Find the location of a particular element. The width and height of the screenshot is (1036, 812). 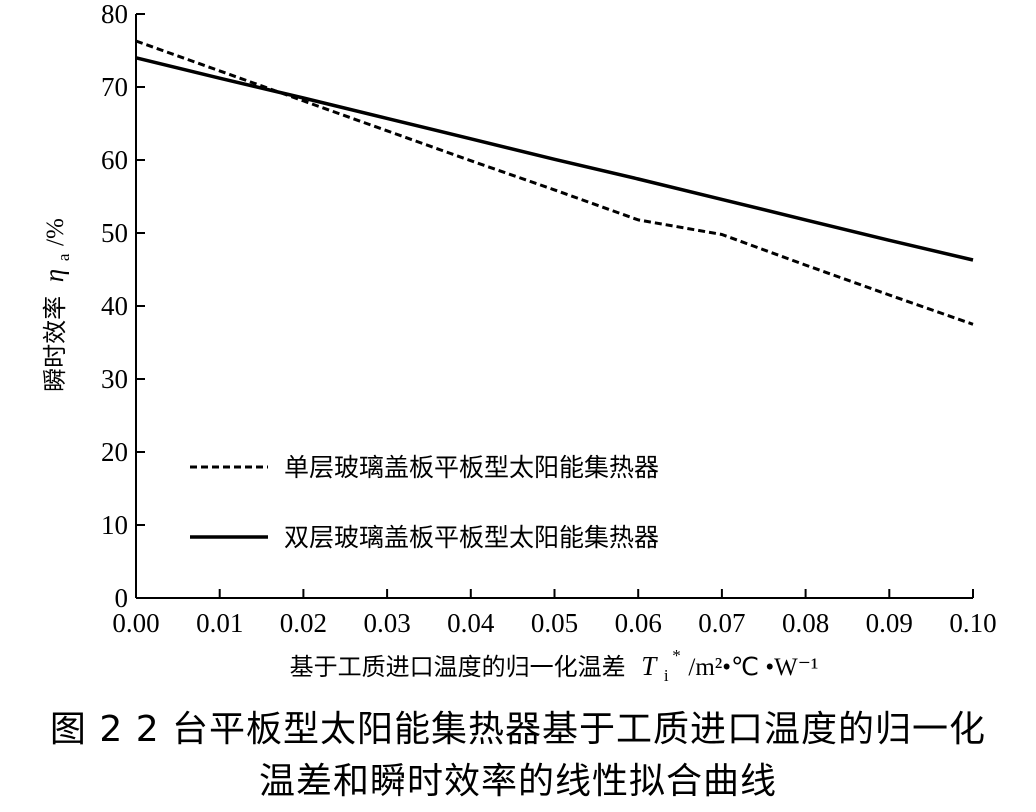

y-tick-label: 40 is located at coordinates (114, 306).